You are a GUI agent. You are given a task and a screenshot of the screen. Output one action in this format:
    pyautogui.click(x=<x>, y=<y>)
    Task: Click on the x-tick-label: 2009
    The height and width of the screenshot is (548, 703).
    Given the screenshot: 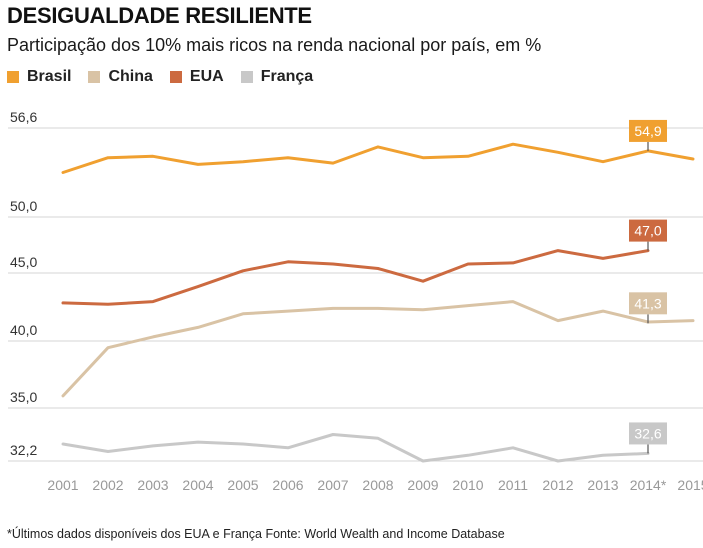 What is the action you would take?
    pyautogui.click(x=422, y=485)
    